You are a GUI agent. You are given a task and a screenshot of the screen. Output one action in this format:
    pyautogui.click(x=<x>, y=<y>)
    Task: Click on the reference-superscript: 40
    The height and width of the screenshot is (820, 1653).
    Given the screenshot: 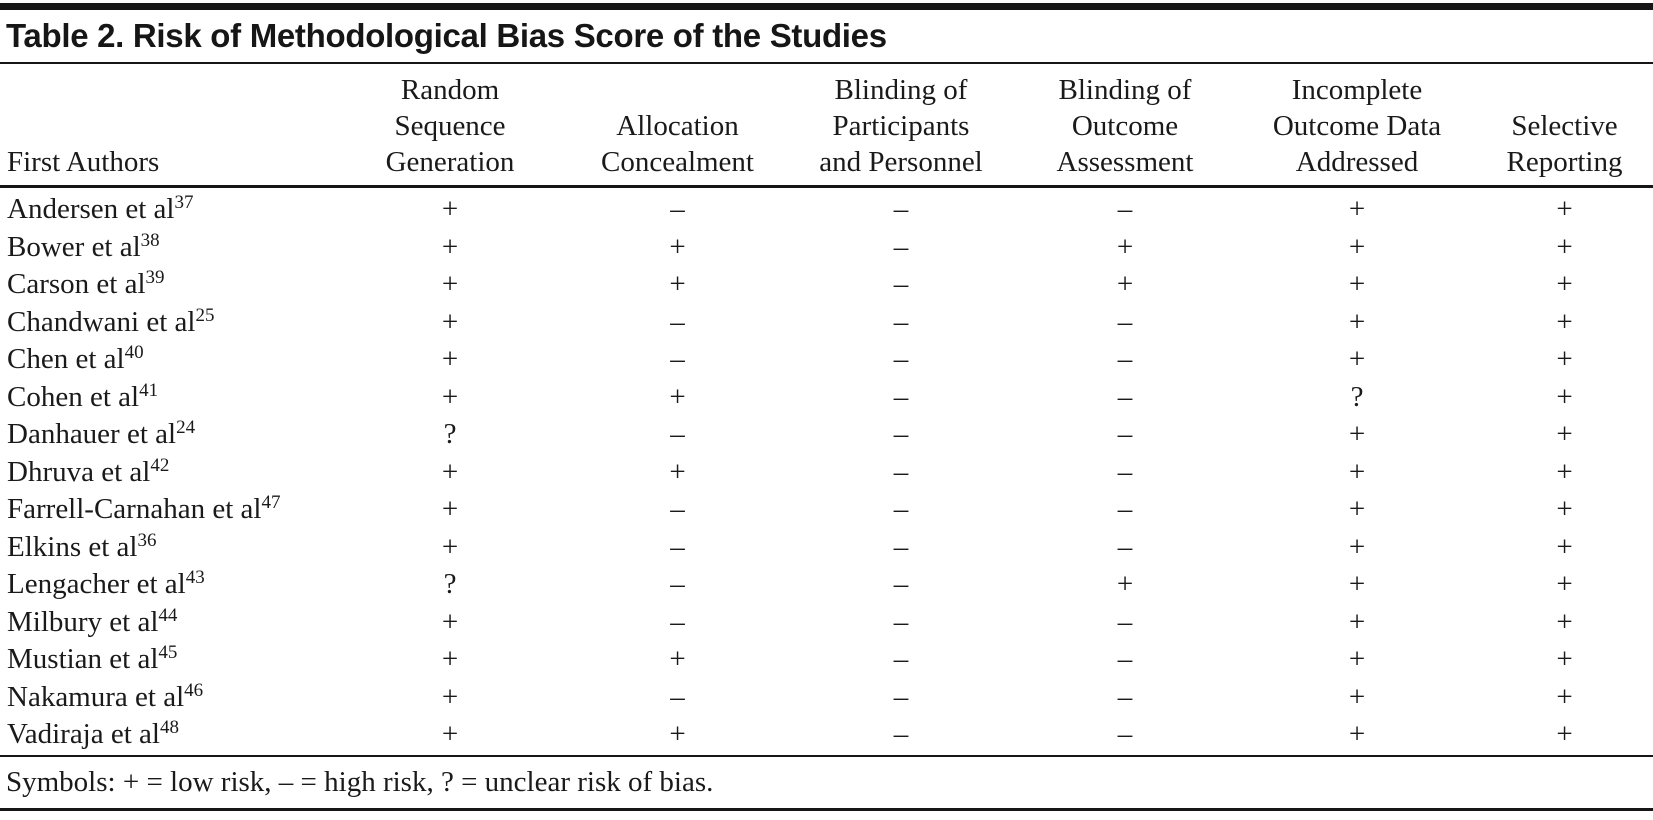 What is the action you would take?
    pyautogui.click(x=134, y=352)
    